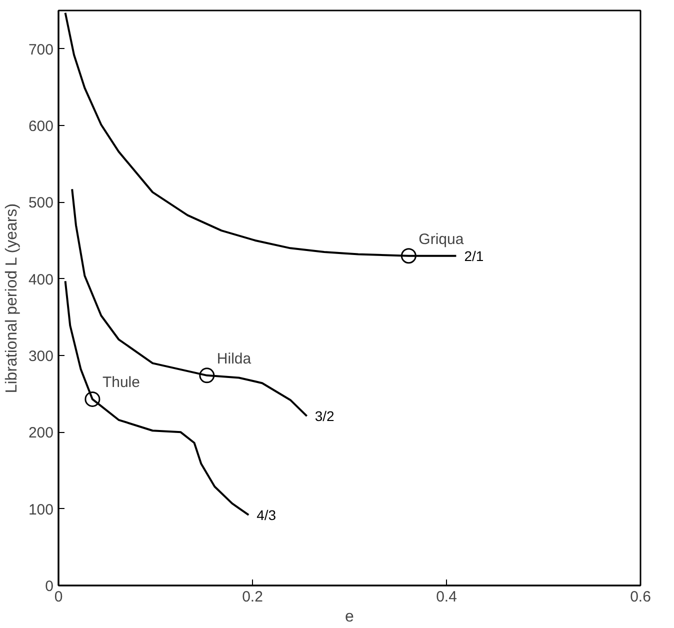  What do you see at coordinates (474, 256) in the screenshot?
I see `series-label: 2/1` at bounding box center [474, 256].